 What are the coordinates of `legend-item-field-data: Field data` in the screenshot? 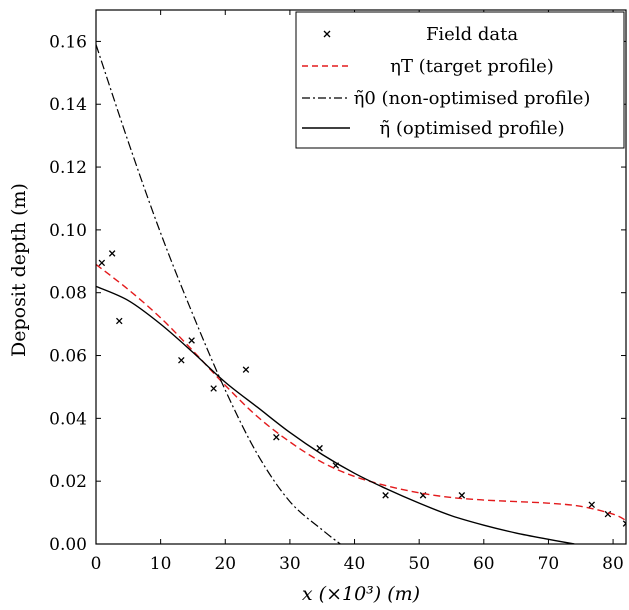 It's located at (420, 34).